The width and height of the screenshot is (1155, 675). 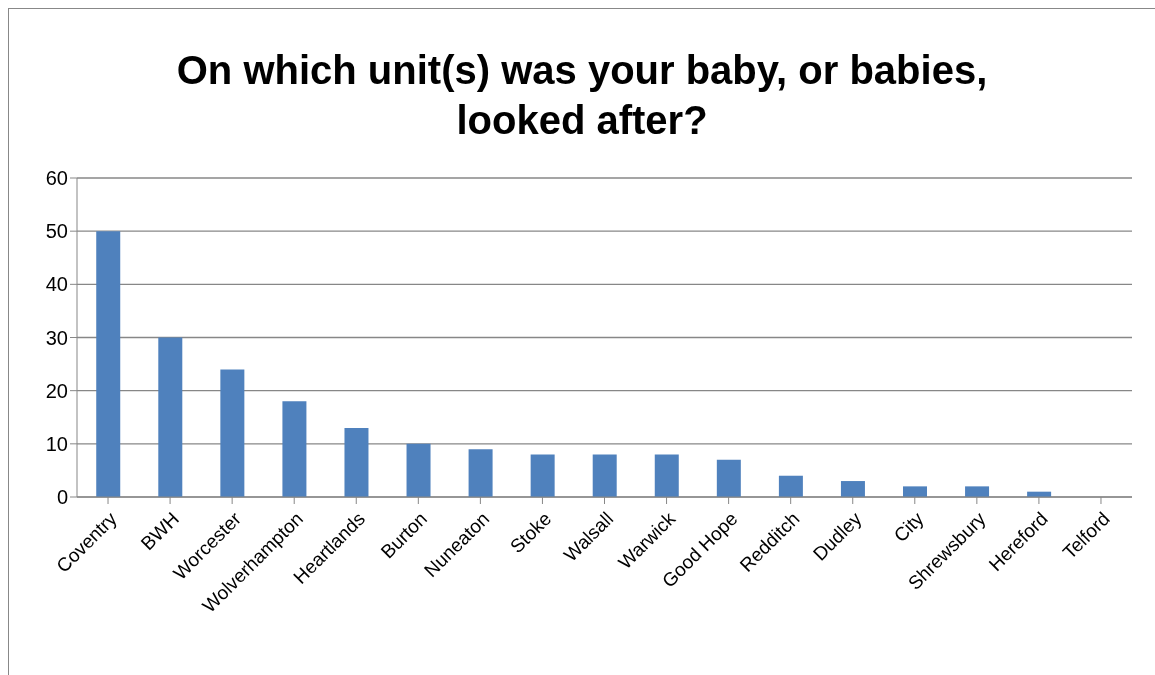 I want to click on y-tick-label: 20, so click(x=56, y=390).